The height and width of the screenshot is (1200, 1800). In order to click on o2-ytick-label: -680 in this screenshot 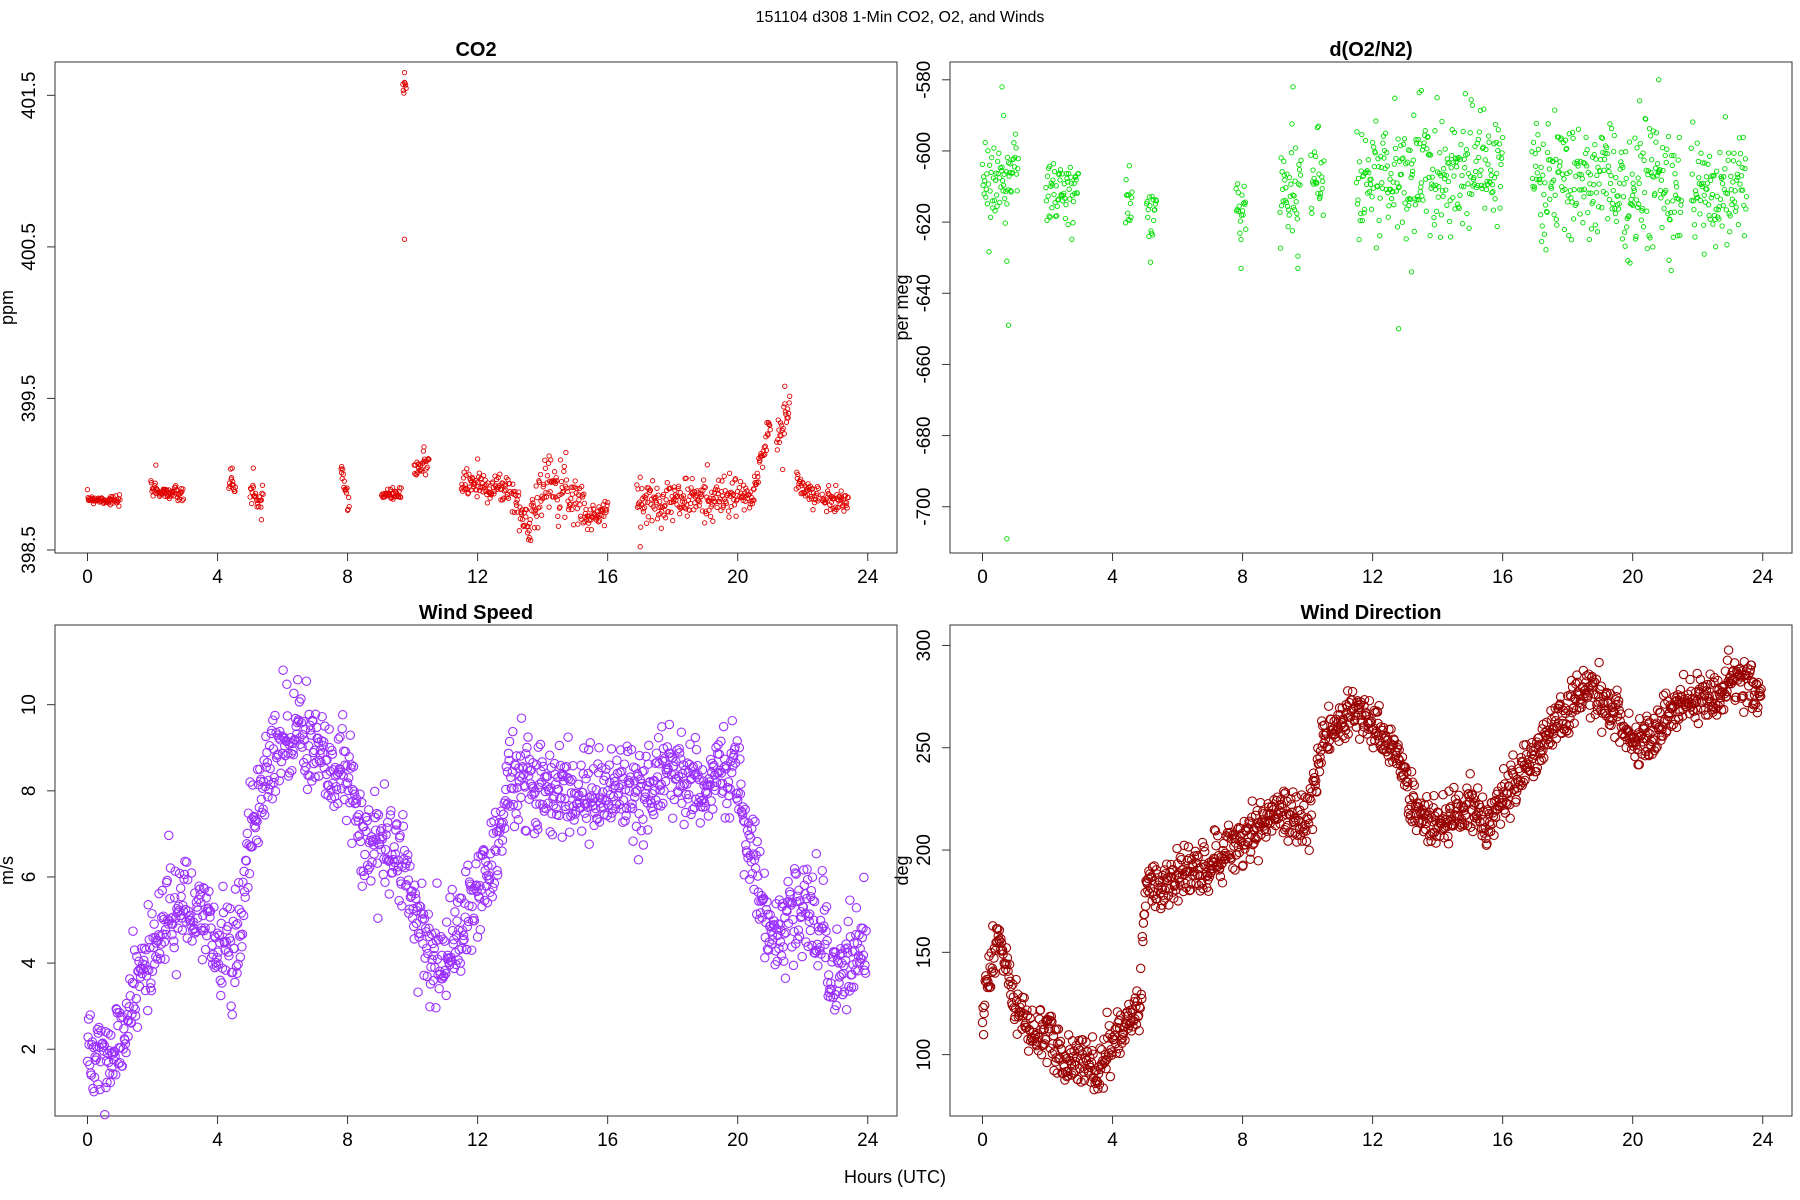, I will do `click(924, 436)`.